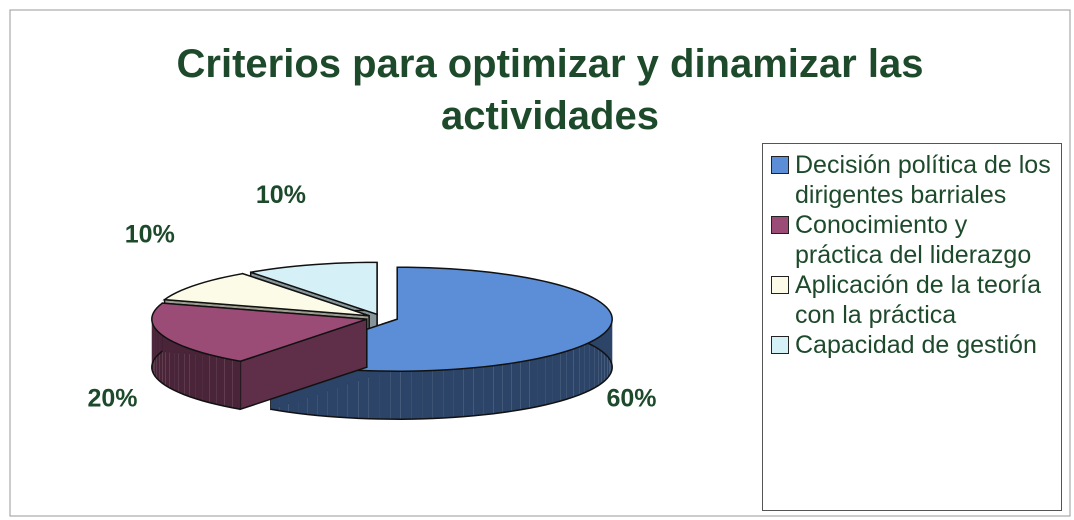 The height and width of the screenshot is (520, 1074). I want to click on data-label: 60%, so click(631, 398).